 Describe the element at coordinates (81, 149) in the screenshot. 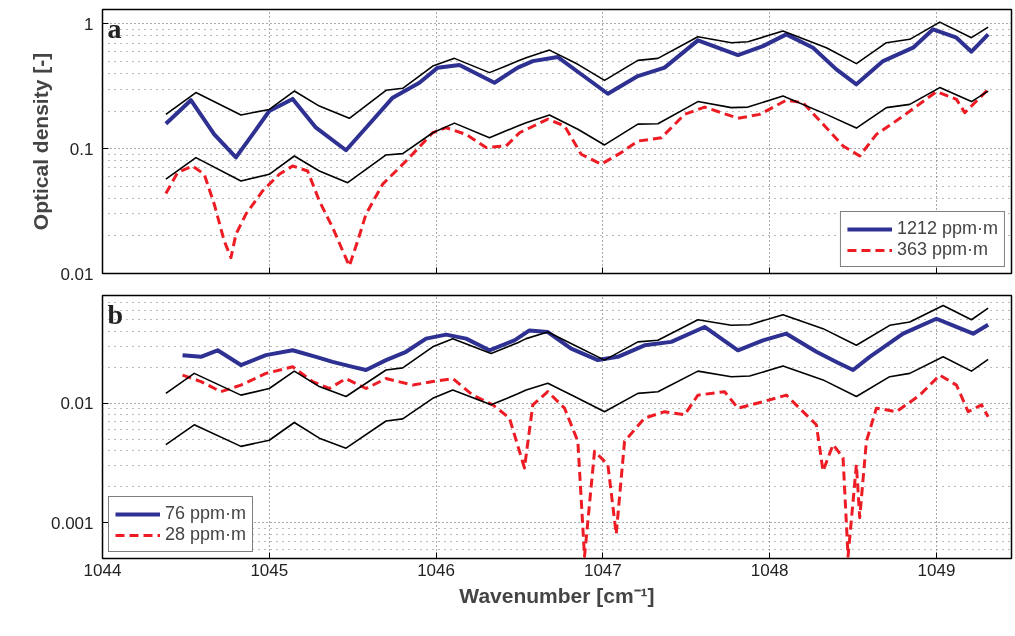

I see `y-tick-label: 0.1` at that location.